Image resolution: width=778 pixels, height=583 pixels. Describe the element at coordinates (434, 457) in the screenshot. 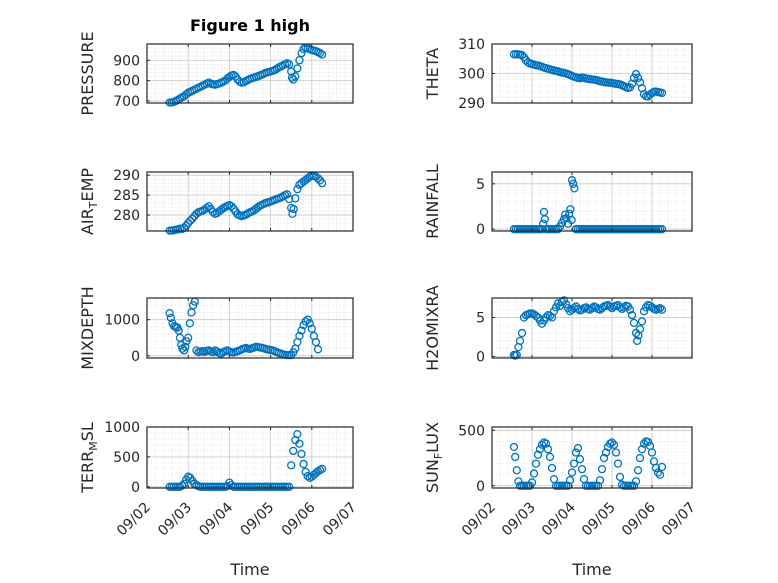

I see `y-axis-label: SUNFLUX` at that location.